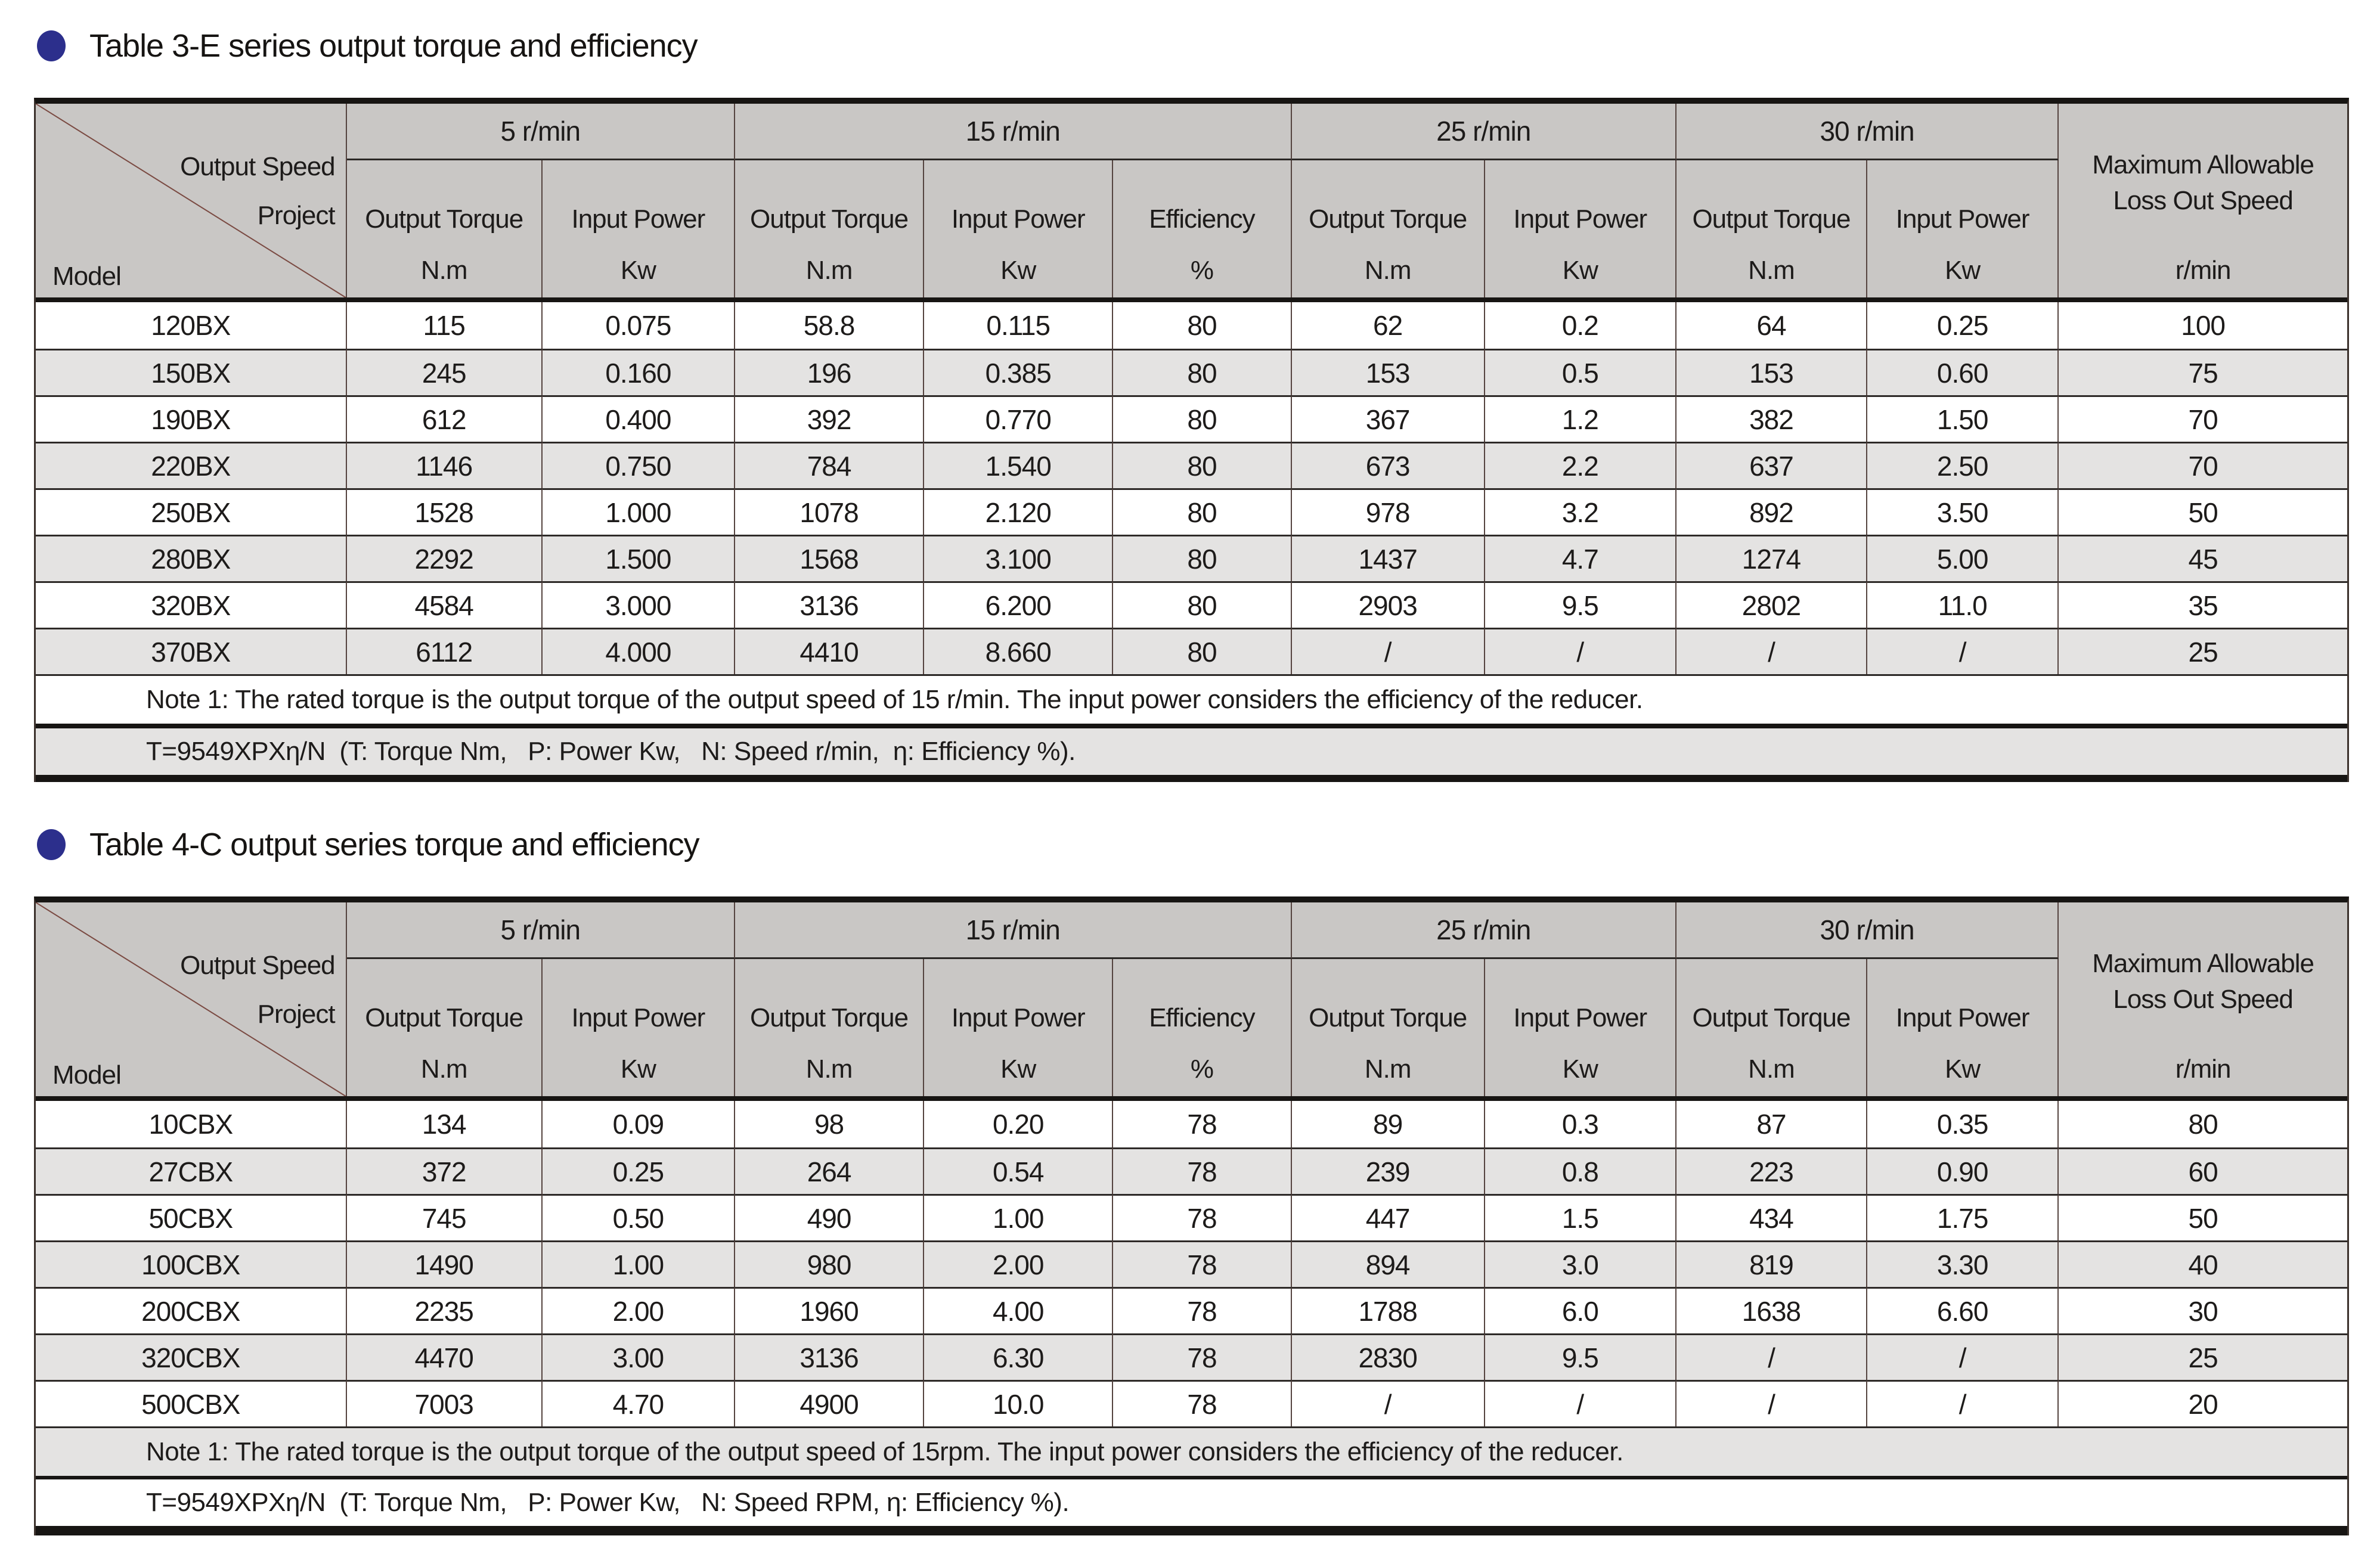 This screenshot has height=1545, width=2380. Describe the element at coordinates (1580, 558) in the screenshot. I see `value-cell: 4.7` at that location.